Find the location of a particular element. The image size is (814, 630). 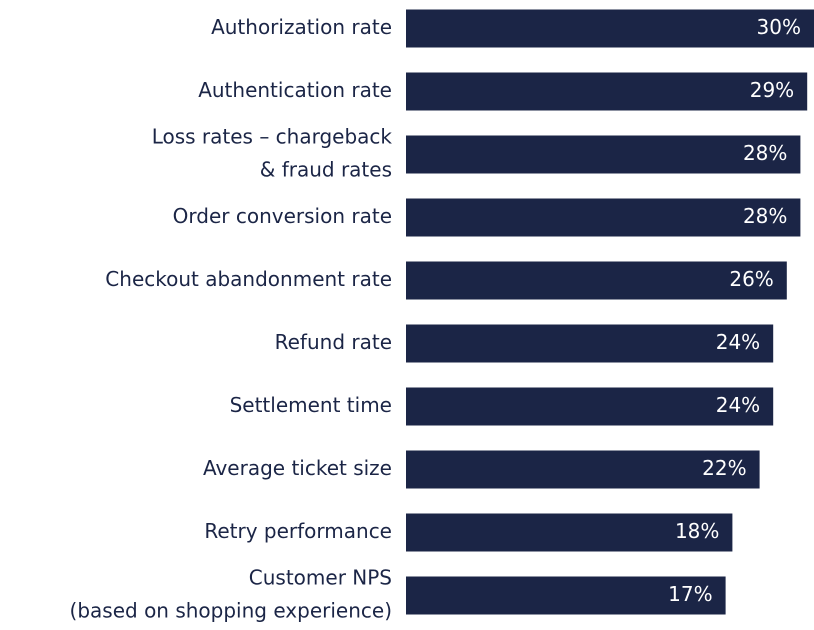

category-label: Authorization rate is located at coordinates (301, 27).